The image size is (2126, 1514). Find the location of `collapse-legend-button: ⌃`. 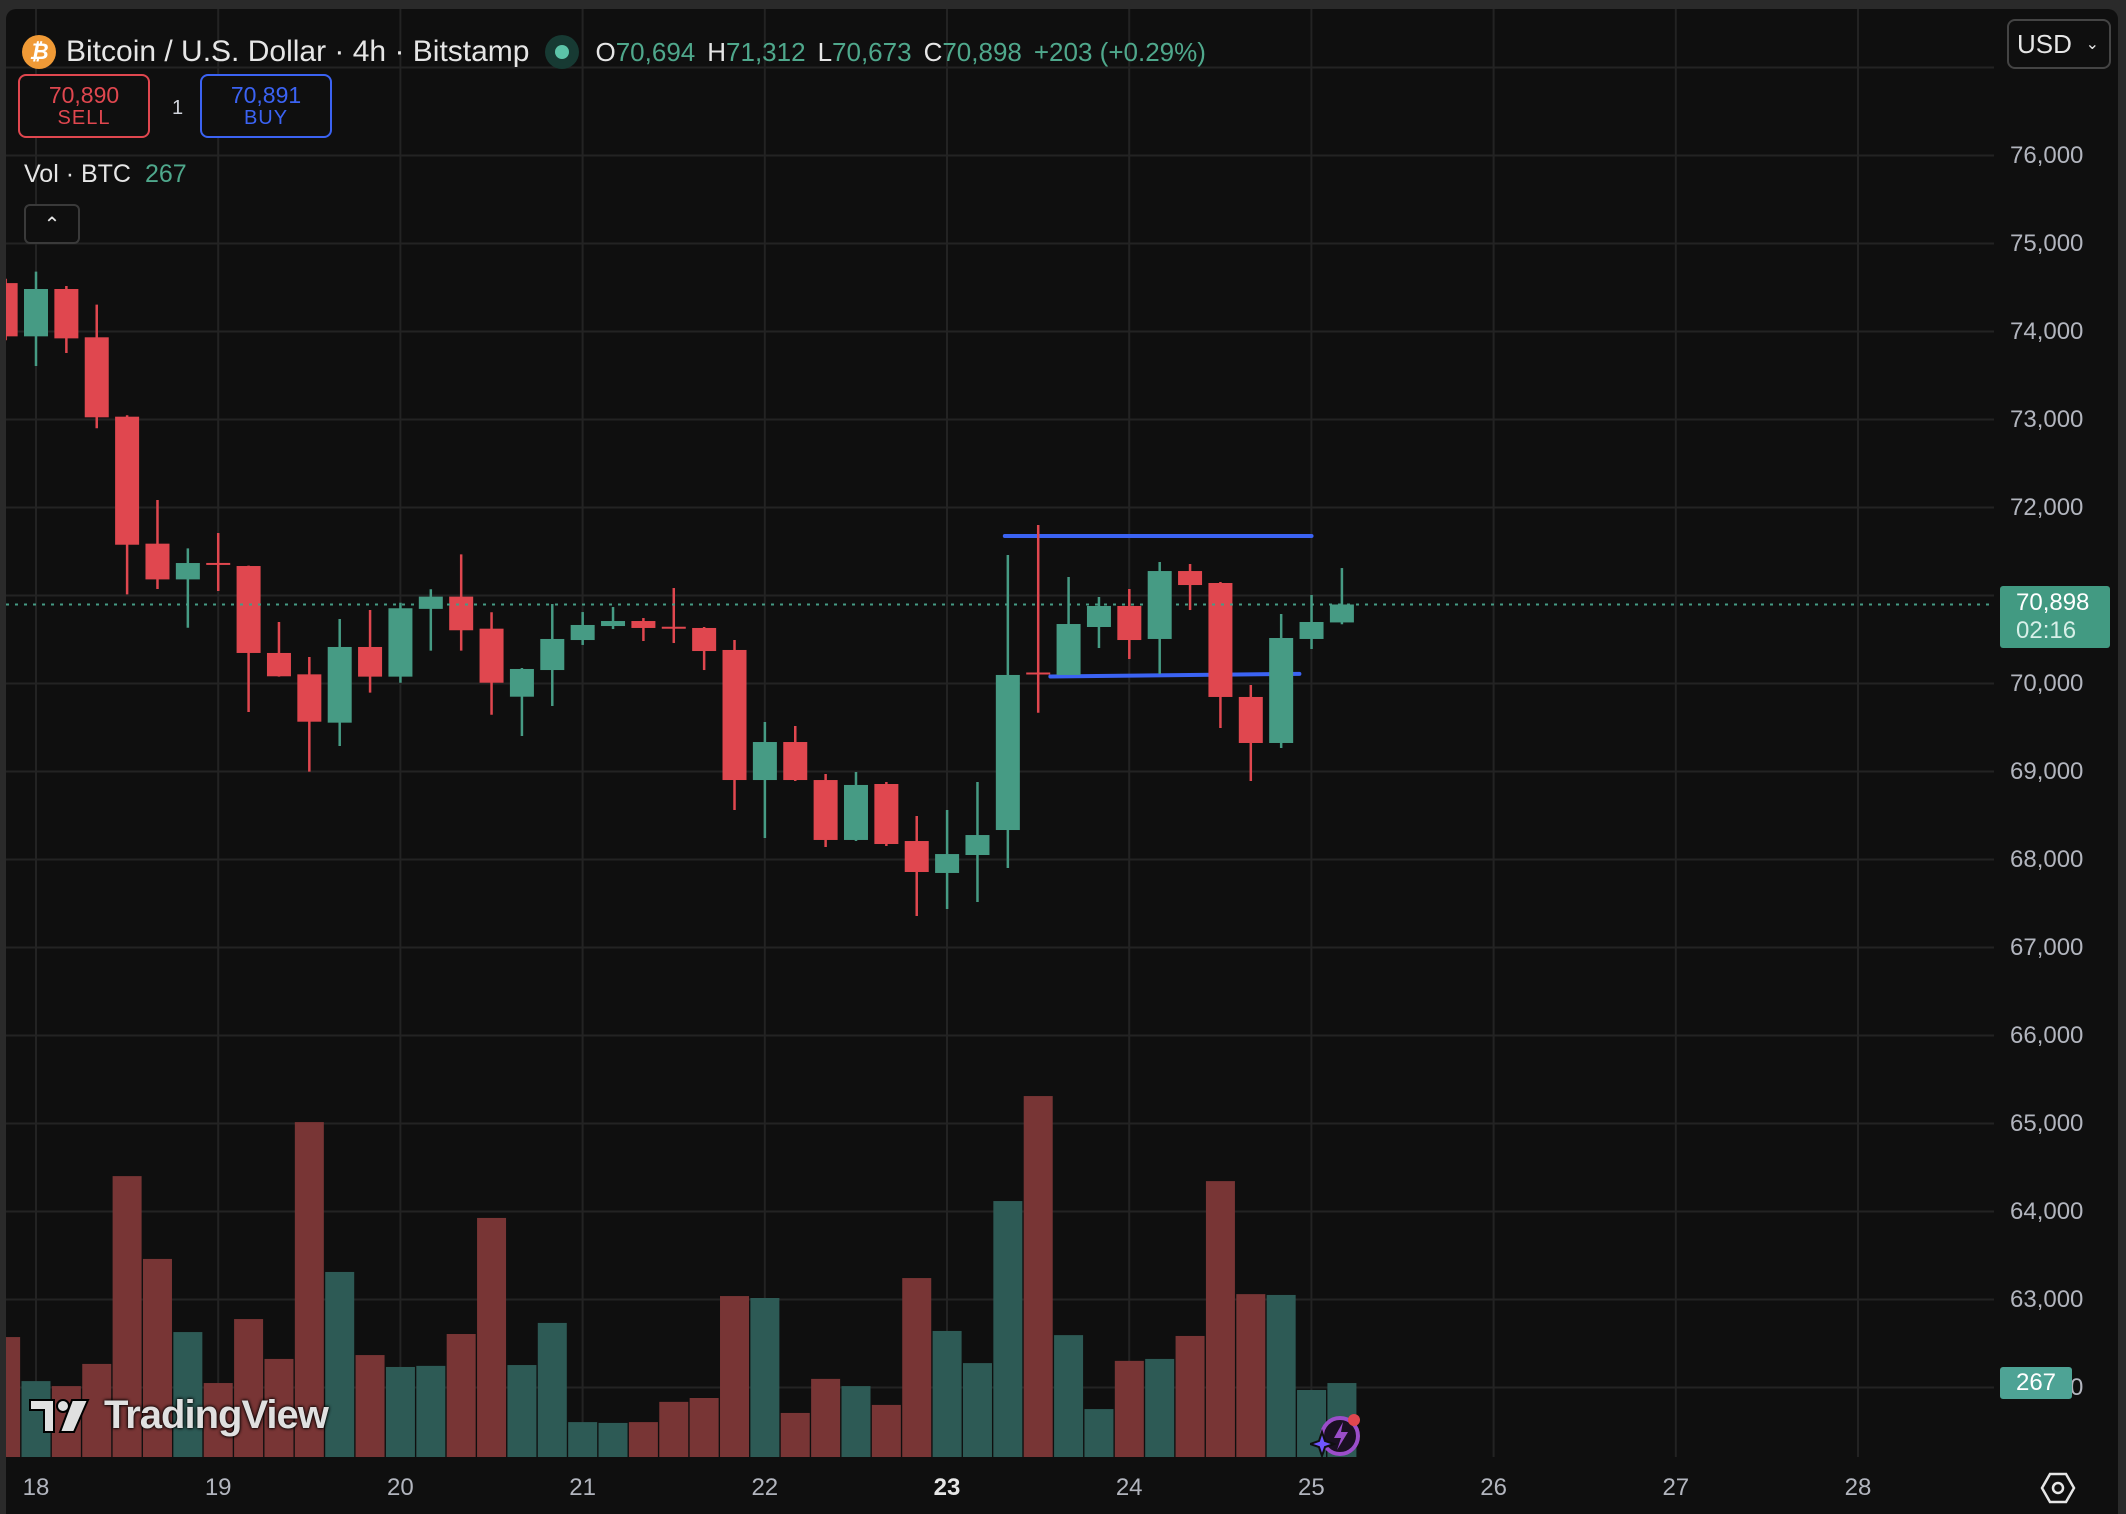

collapse-legend-button: ⌃ is located at coordinates (52, 224).